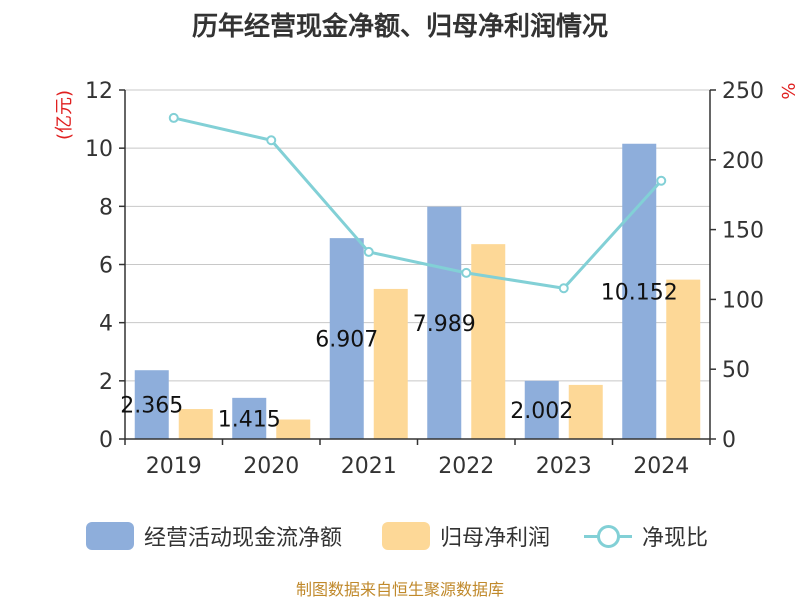  What do you see at coordinates (390, 363) in the screenshot?
I see `bar-net-profit-2021` at bounding box center [390, 363].